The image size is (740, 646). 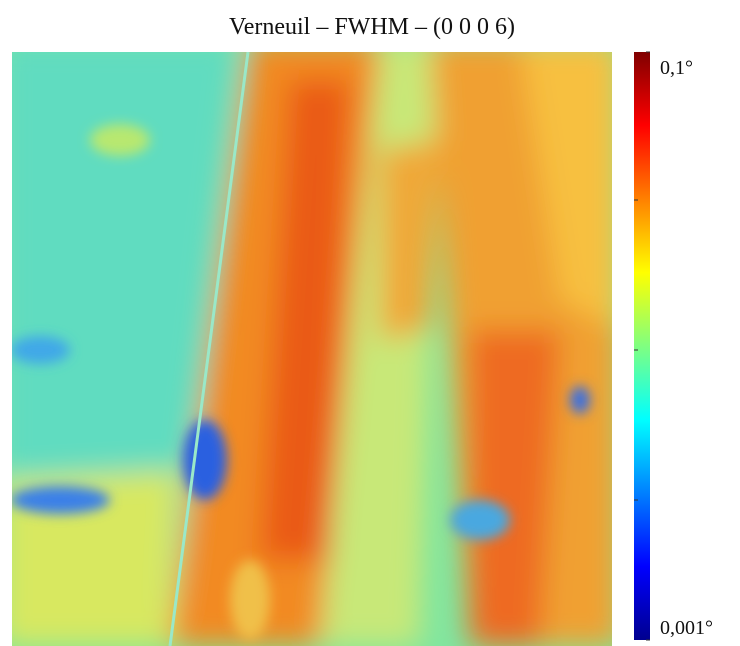 What do you see at coordinates (686, 628) in the screenshot?
I see `colorbar-tick-label: 0,001°` at bounding box center [686, 628].